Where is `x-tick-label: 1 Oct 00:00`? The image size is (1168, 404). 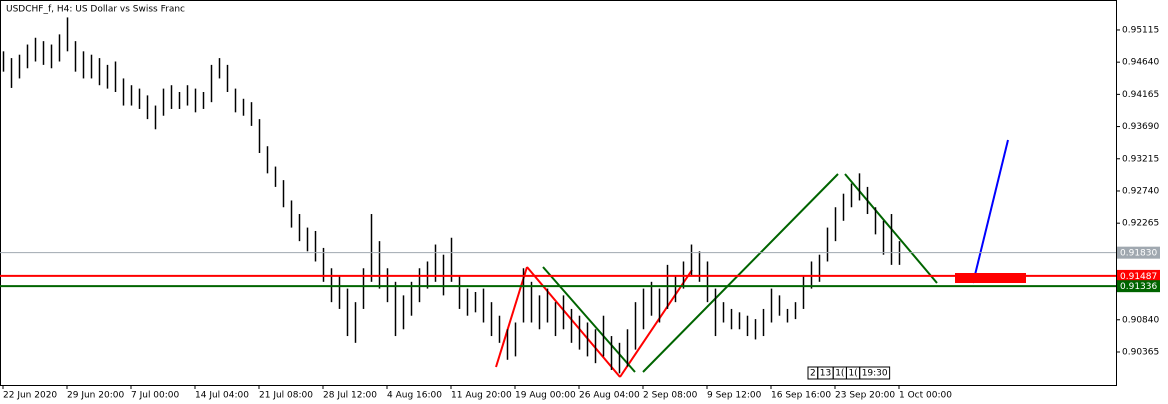 x-tick-label: 1 Oct 00:00 is located at coordinates (925, 396).